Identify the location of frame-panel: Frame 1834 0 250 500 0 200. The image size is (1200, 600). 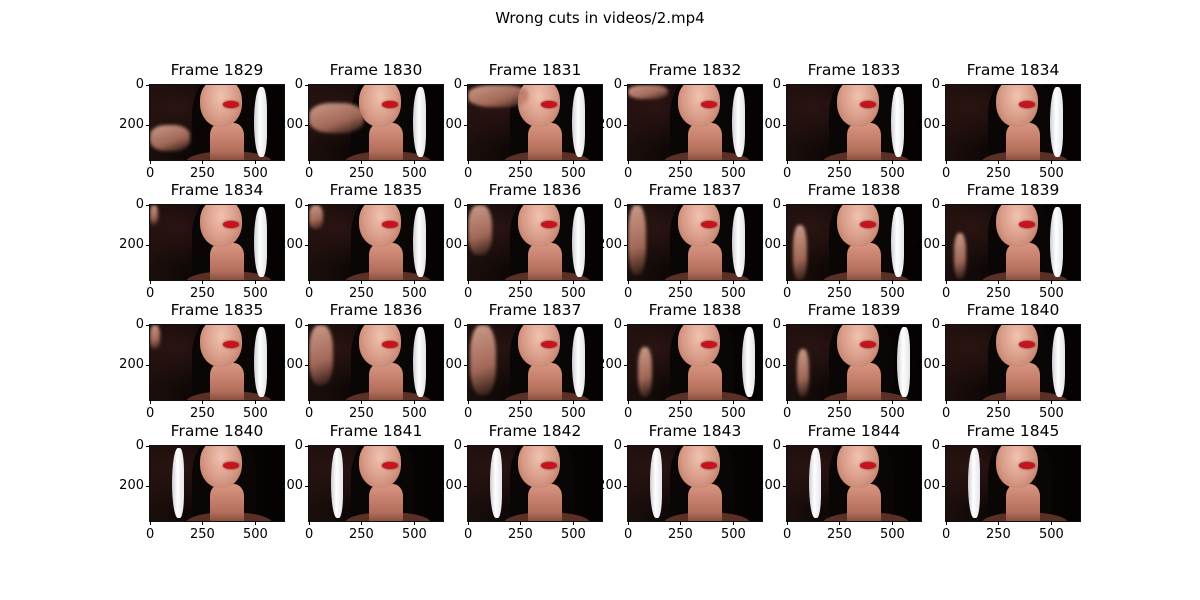
(998, 121).